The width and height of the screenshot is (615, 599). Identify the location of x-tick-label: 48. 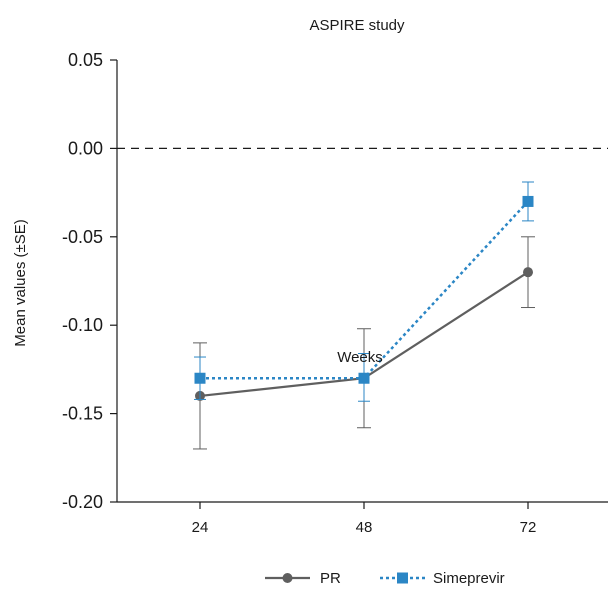
(364, 527).